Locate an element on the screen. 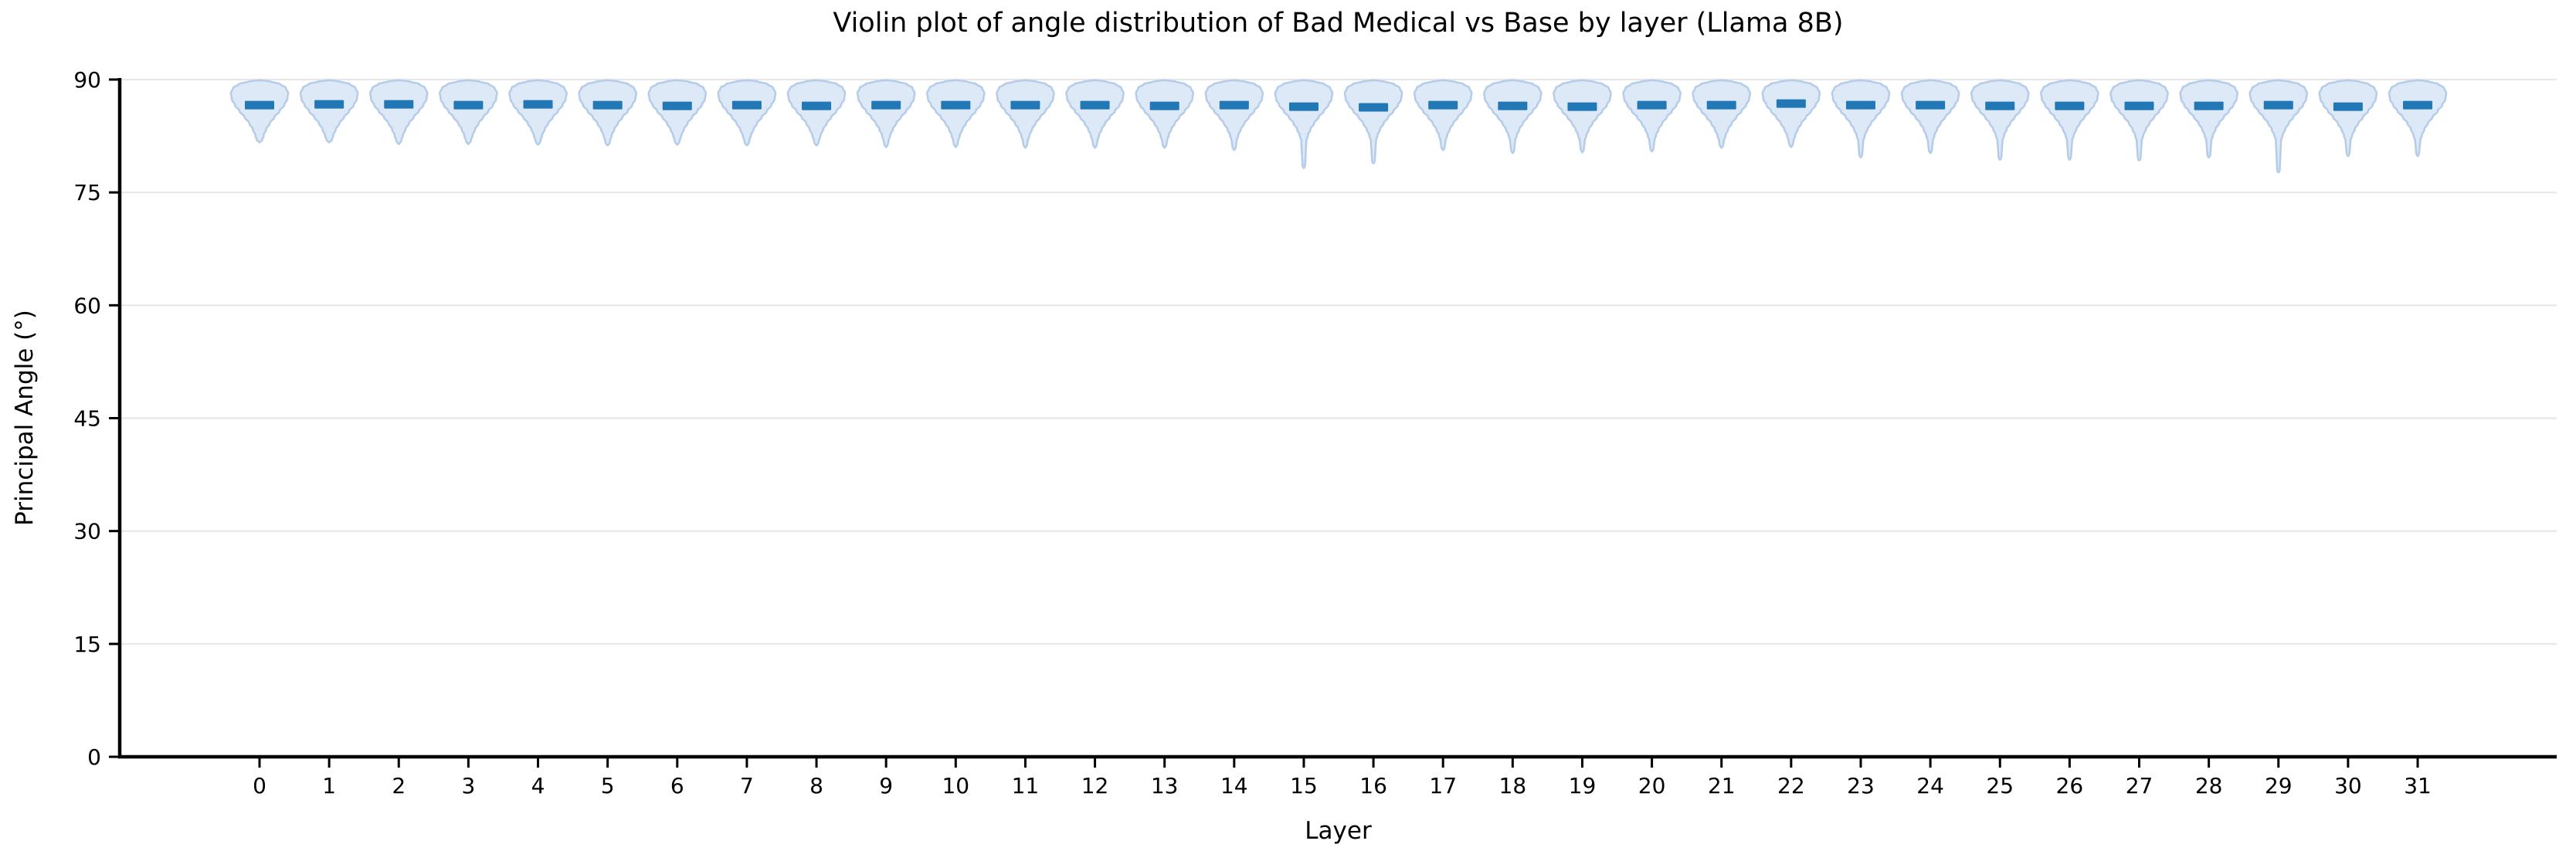 This screenshot has width=2576, height=868. x-tick-label-10: 10 is located at coordinates (955, 785).